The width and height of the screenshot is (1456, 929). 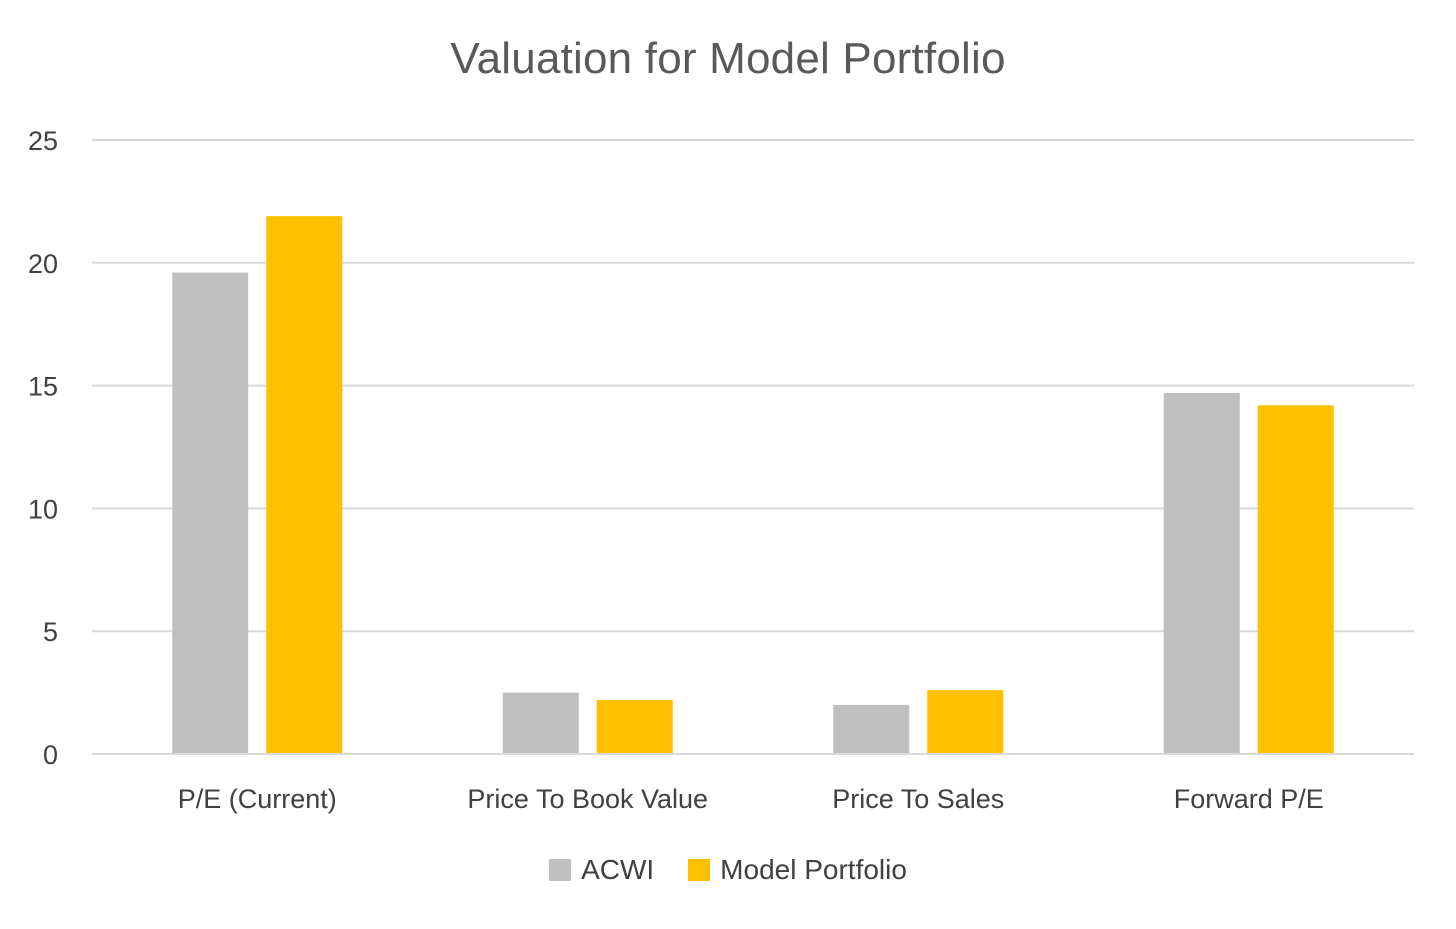 What do you see at coordinates (699, 870) in the screenshot?
I see `legend-swatch-model-portfolio` at bounding box center [699, 870].